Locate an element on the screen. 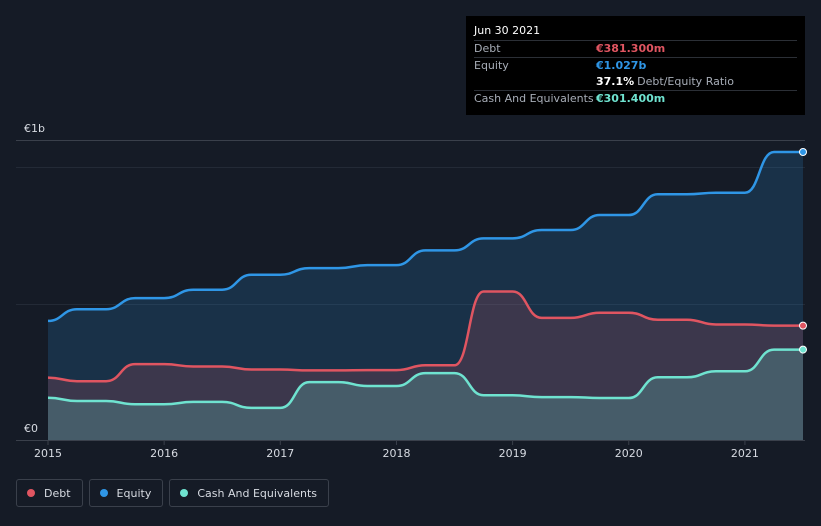  x-tick-label: 2021 is located at coordinates (745, 453).